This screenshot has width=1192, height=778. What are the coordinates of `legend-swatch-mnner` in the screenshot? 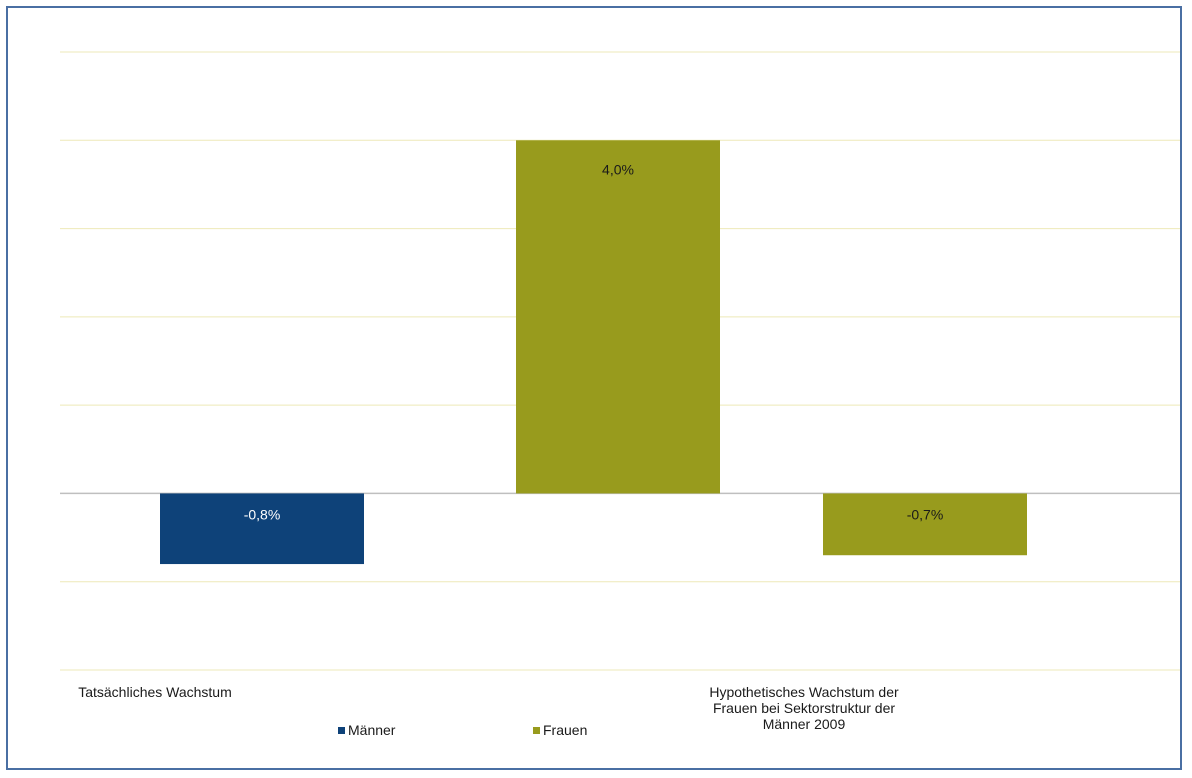 It's located at (341, 730).